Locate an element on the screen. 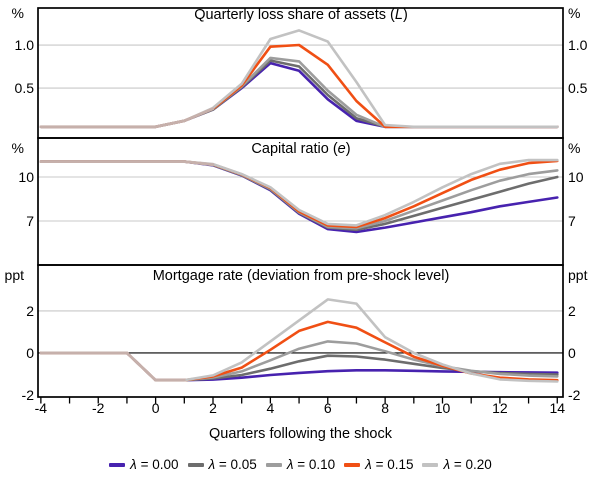  panel-title: Quarterly loss share of assets (L) is located at coordinates (301, 15).